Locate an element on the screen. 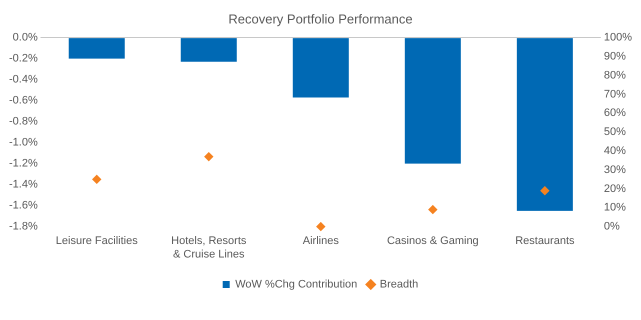  y2-tick-label: 80% is located at coordinates (615, 75).